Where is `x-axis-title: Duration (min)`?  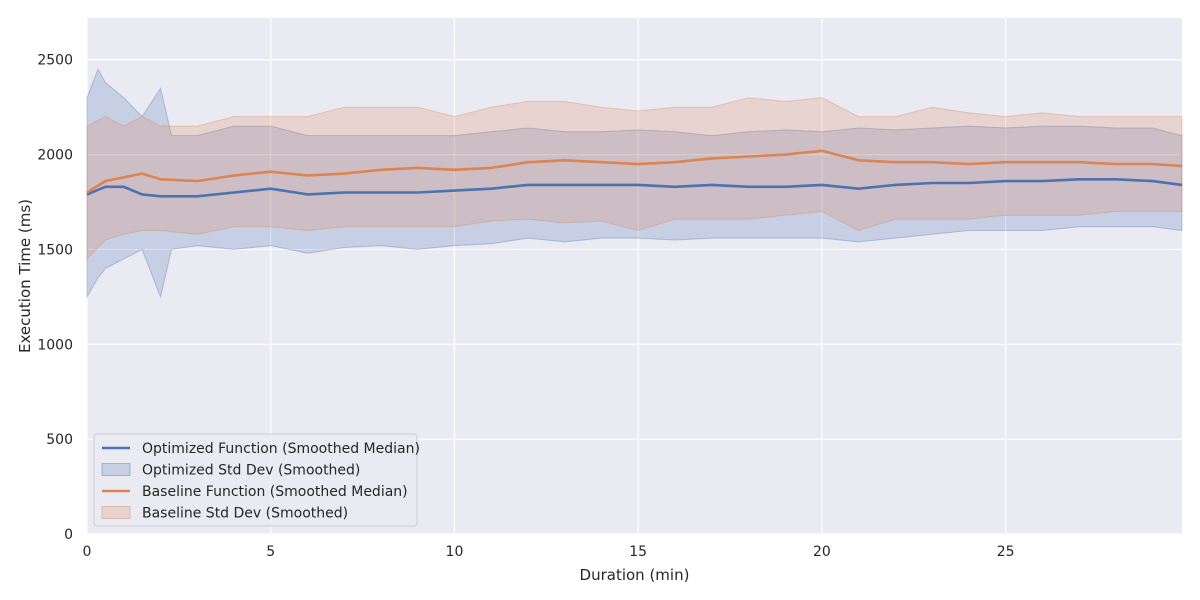
x-axis-title: Duration (min) is located at coordinates (635, 575).